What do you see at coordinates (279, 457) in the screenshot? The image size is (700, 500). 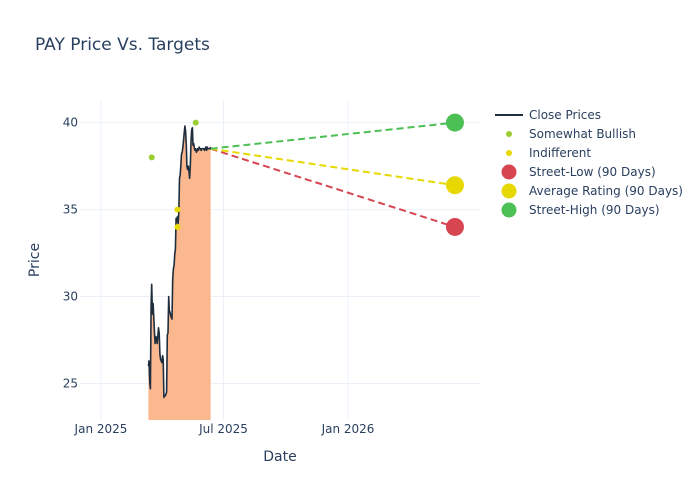 I see `x-axis-title: Date` at bounding box center [279, 457].